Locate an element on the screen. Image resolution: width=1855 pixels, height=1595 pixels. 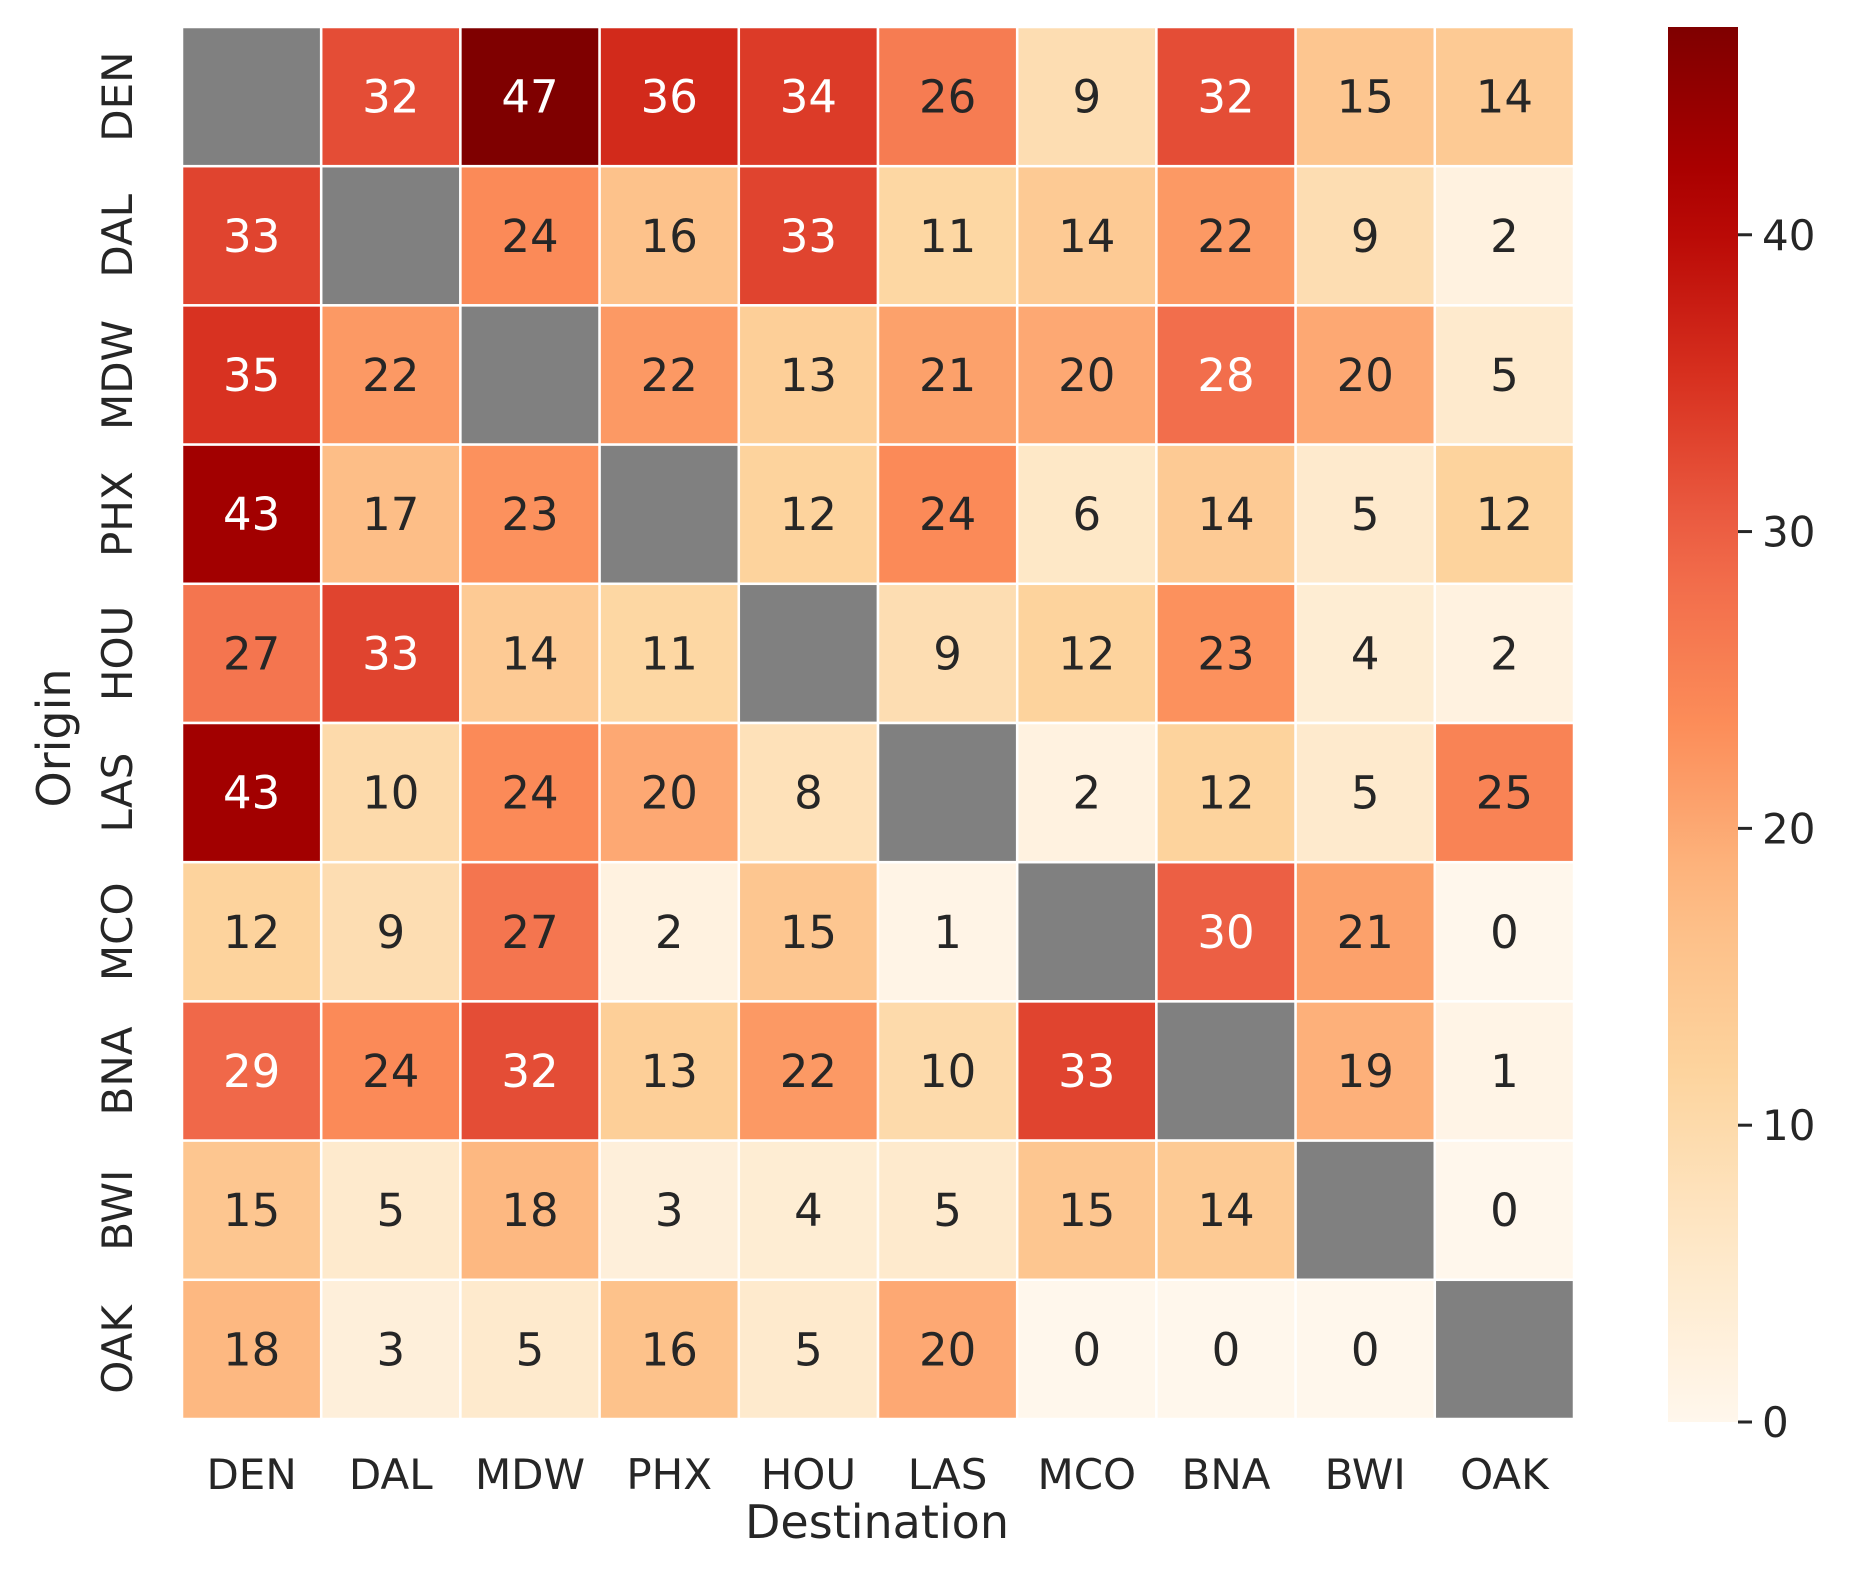
x-tick-label: OAK is located at coordinates (1505, 1474).